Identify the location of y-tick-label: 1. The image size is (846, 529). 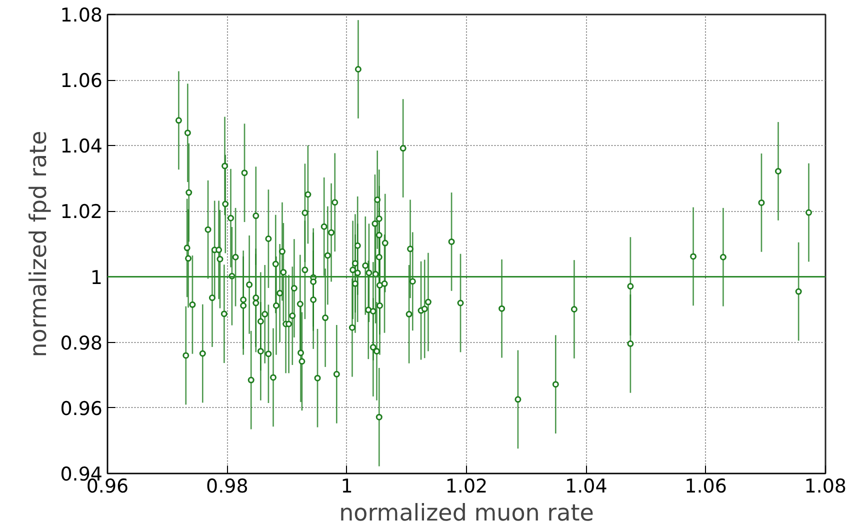
(96, 277).